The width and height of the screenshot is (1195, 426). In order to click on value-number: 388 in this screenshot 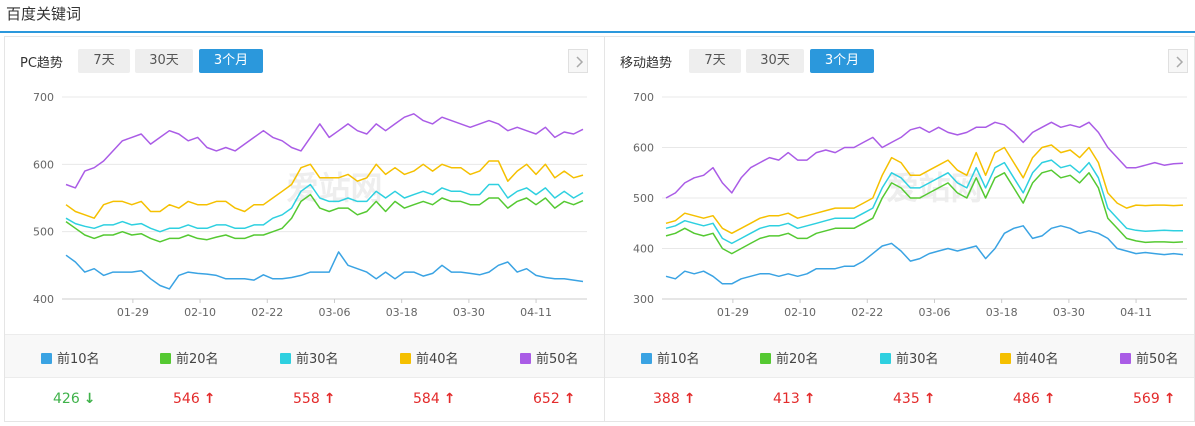, I will do `click(666, 399)`.